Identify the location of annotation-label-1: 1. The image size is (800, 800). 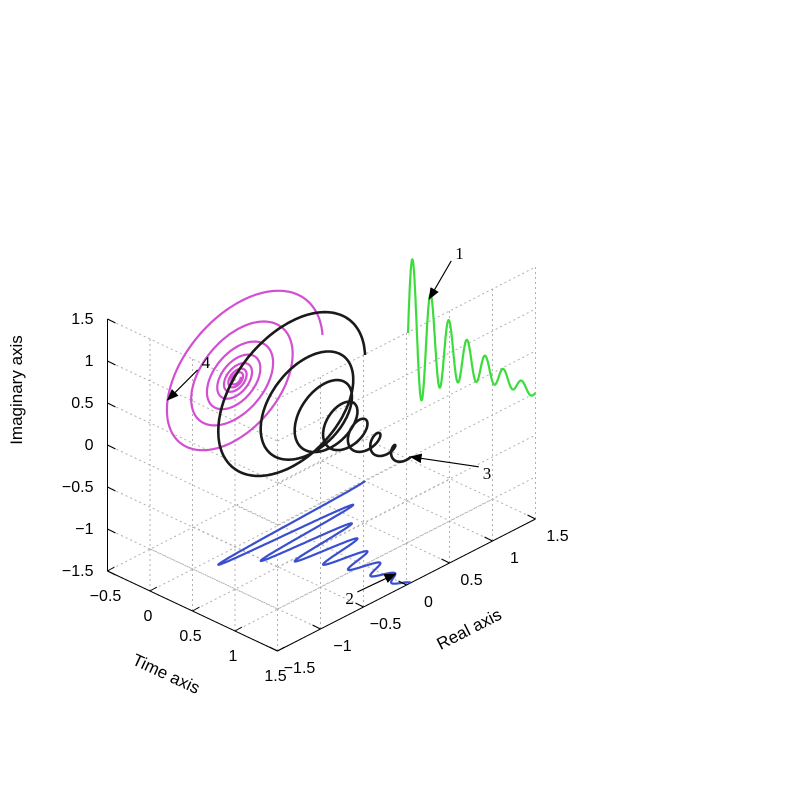
(459, 253).